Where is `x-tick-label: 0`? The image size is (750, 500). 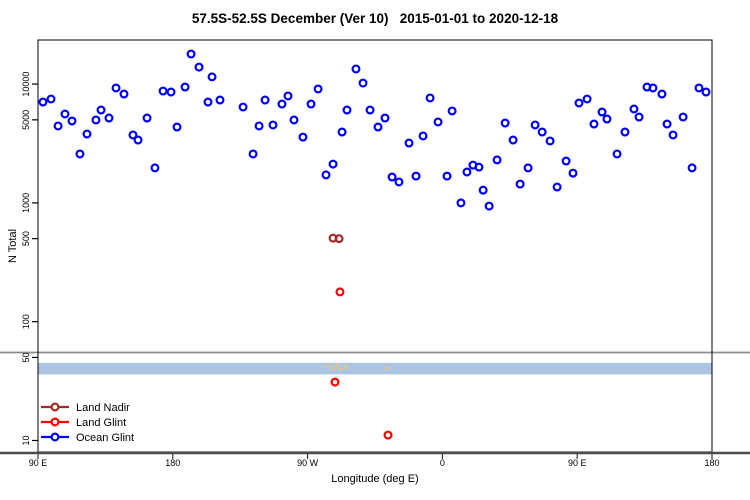 x-tick-label: 0 is located at coordinates (442, 463).